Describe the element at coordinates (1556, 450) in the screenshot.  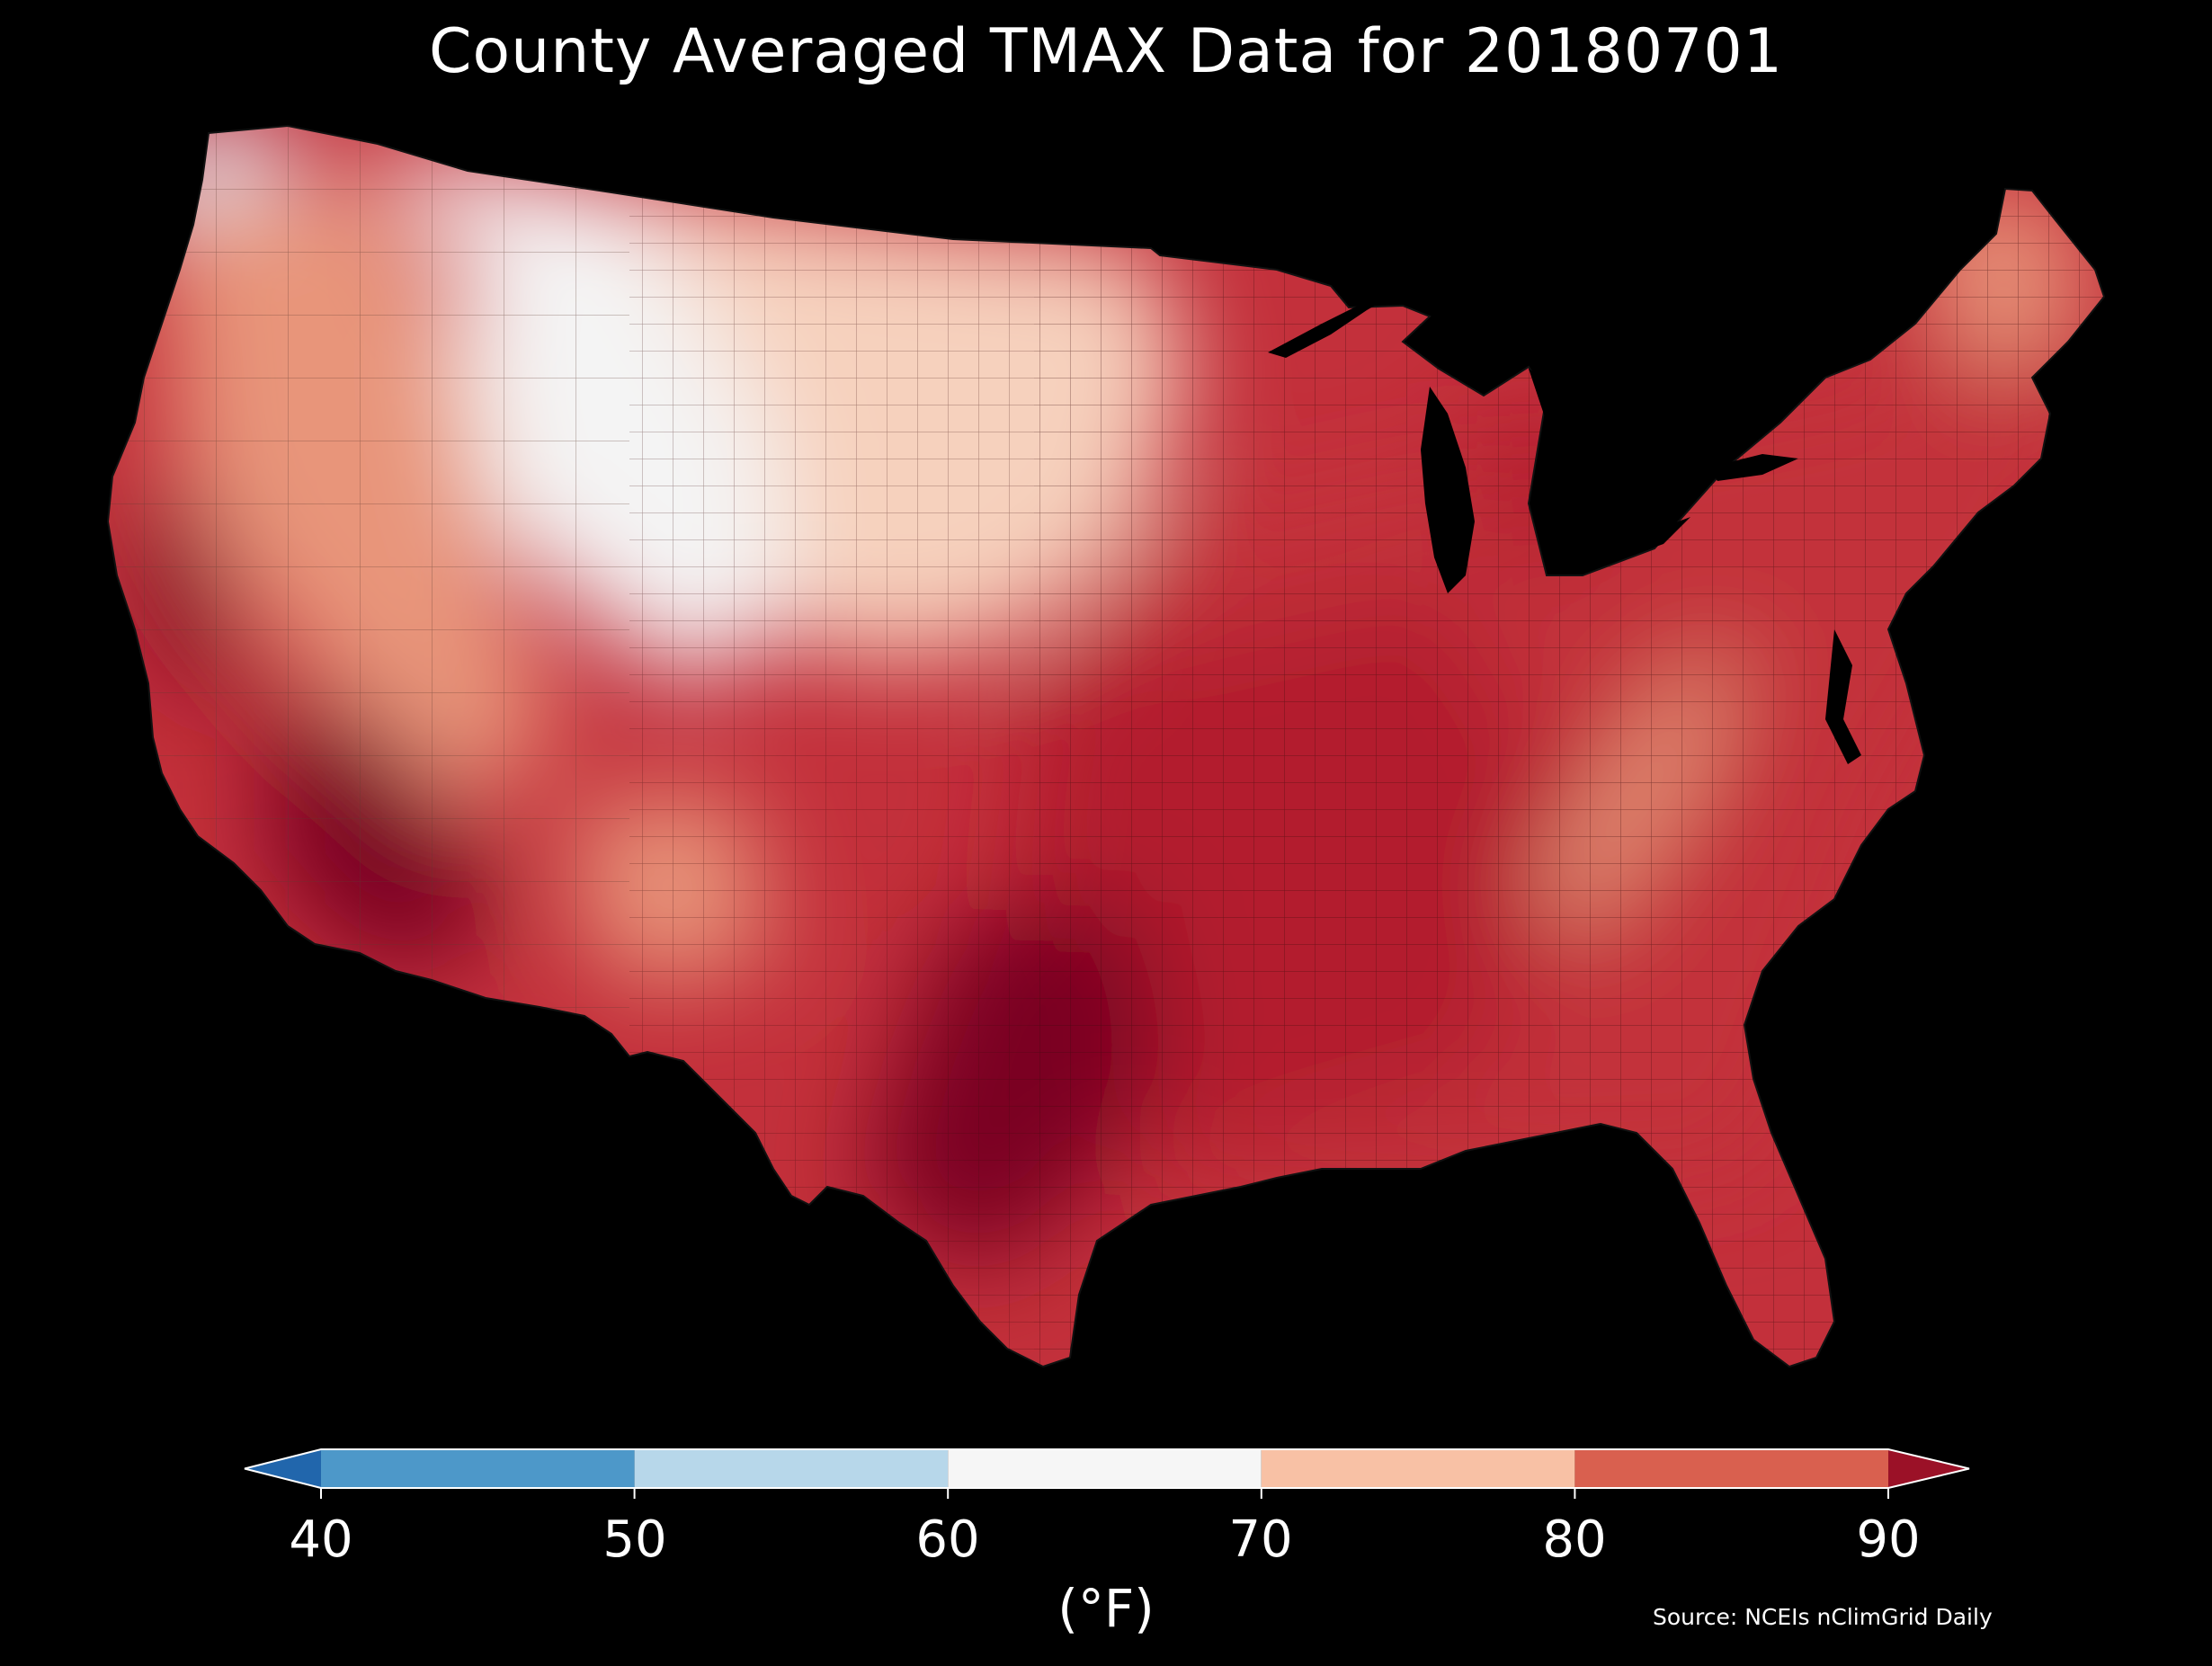
I see `lake-huron` at that location.